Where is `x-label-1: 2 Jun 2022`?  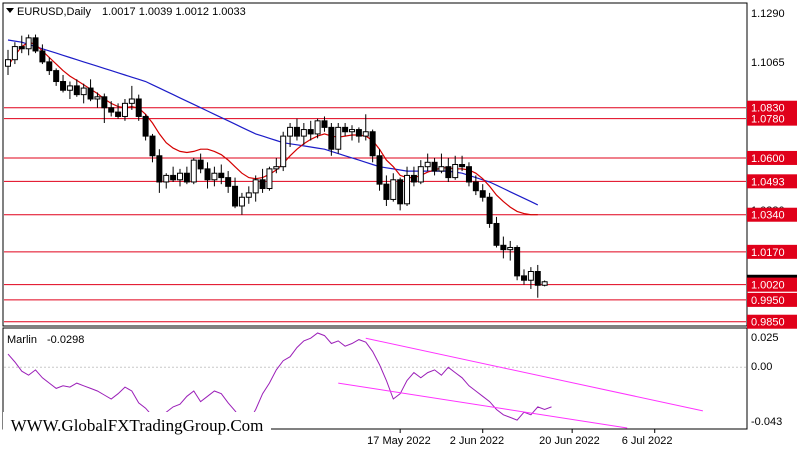
x-label-1: 2 Jun 2022 is located at coordinates (477, 441).